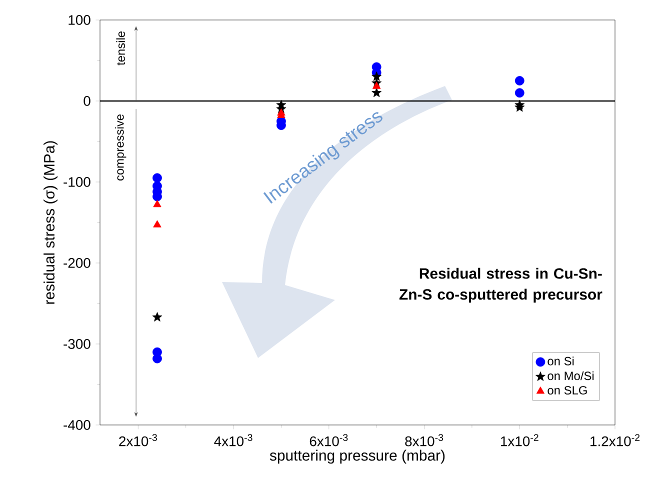 This screenshot has height=484, width=661. I want to click on annotation: tensile, so click(120, 48).